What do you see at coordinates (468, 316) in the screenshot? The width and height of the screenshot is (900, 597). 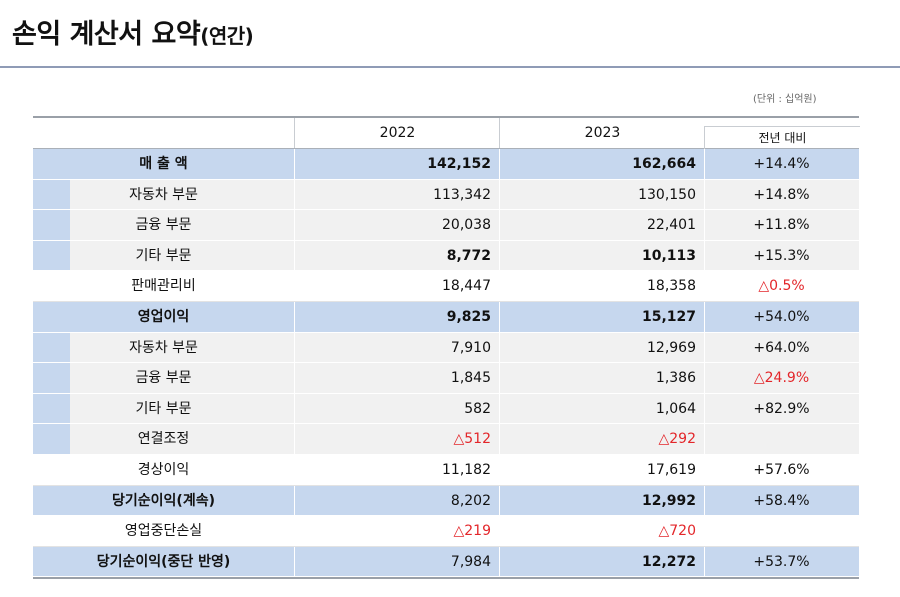 I see `value-2022: 9,825` at bounding box center [468, 316].